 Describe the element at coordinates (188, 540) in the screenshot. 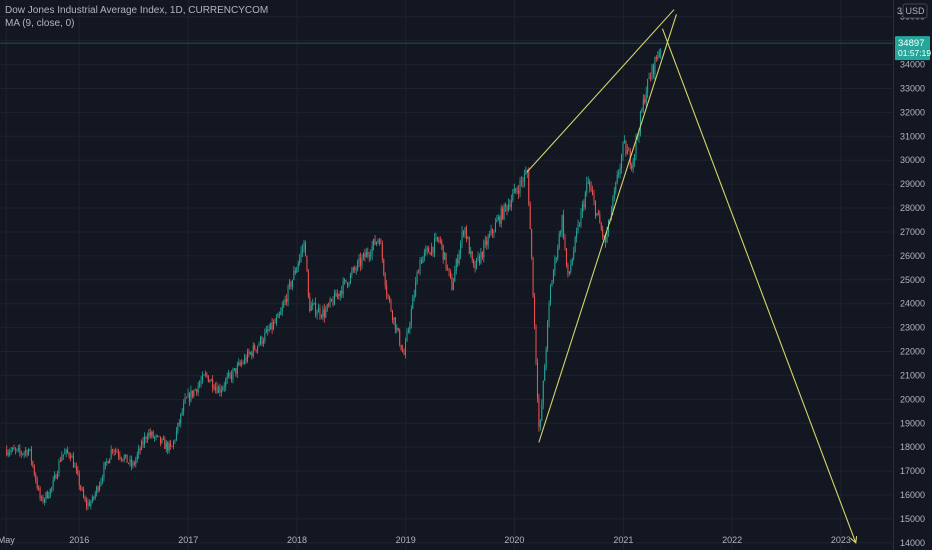

I see `x-tick-label: 2017` at that location.